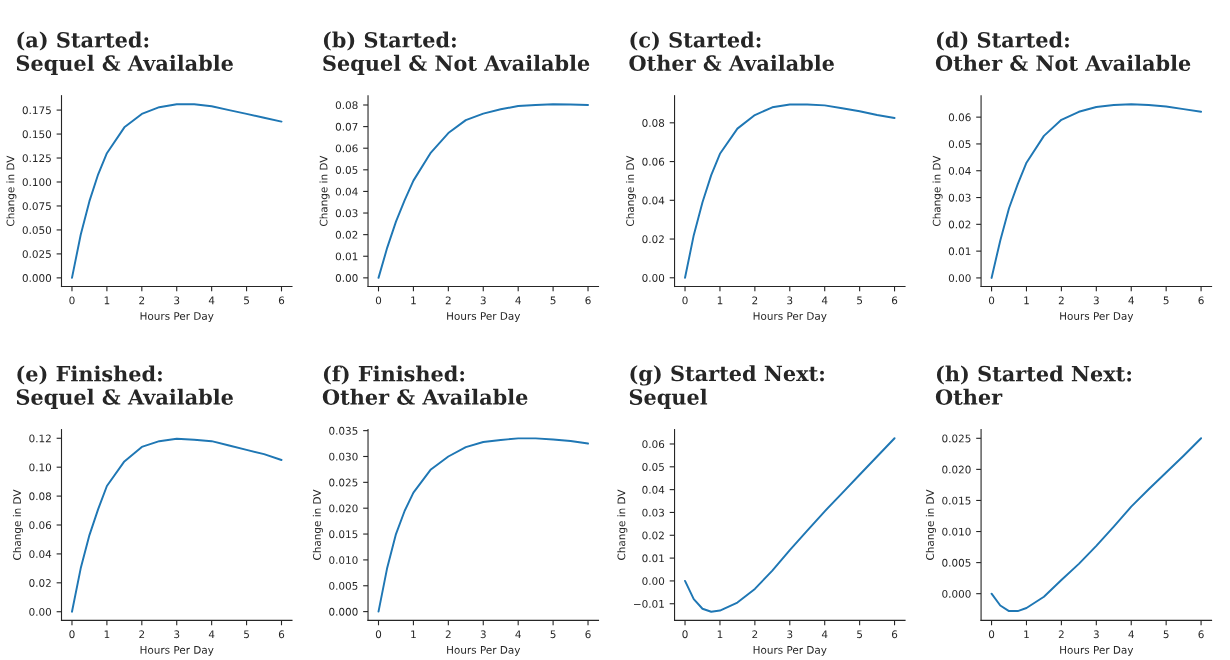  I want to click on chart-title: (g) Started Next: Sequel, so click(726, 387).